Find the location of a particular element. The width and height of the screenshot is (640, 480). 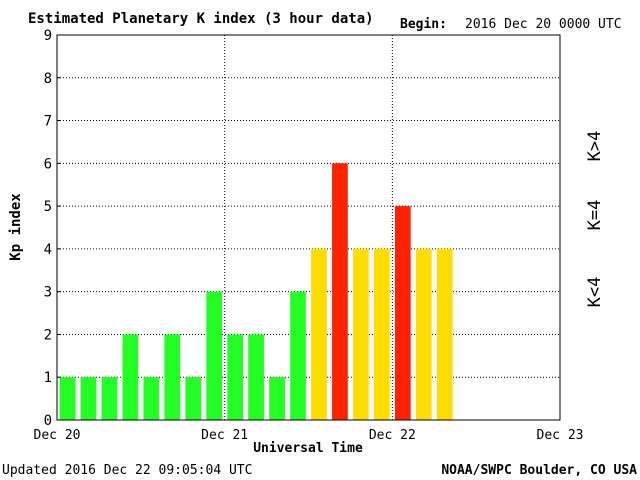

y-tick-labels: 0 1 2 3 4 5 6 7 8 9 is located at coordinates (52, 228).